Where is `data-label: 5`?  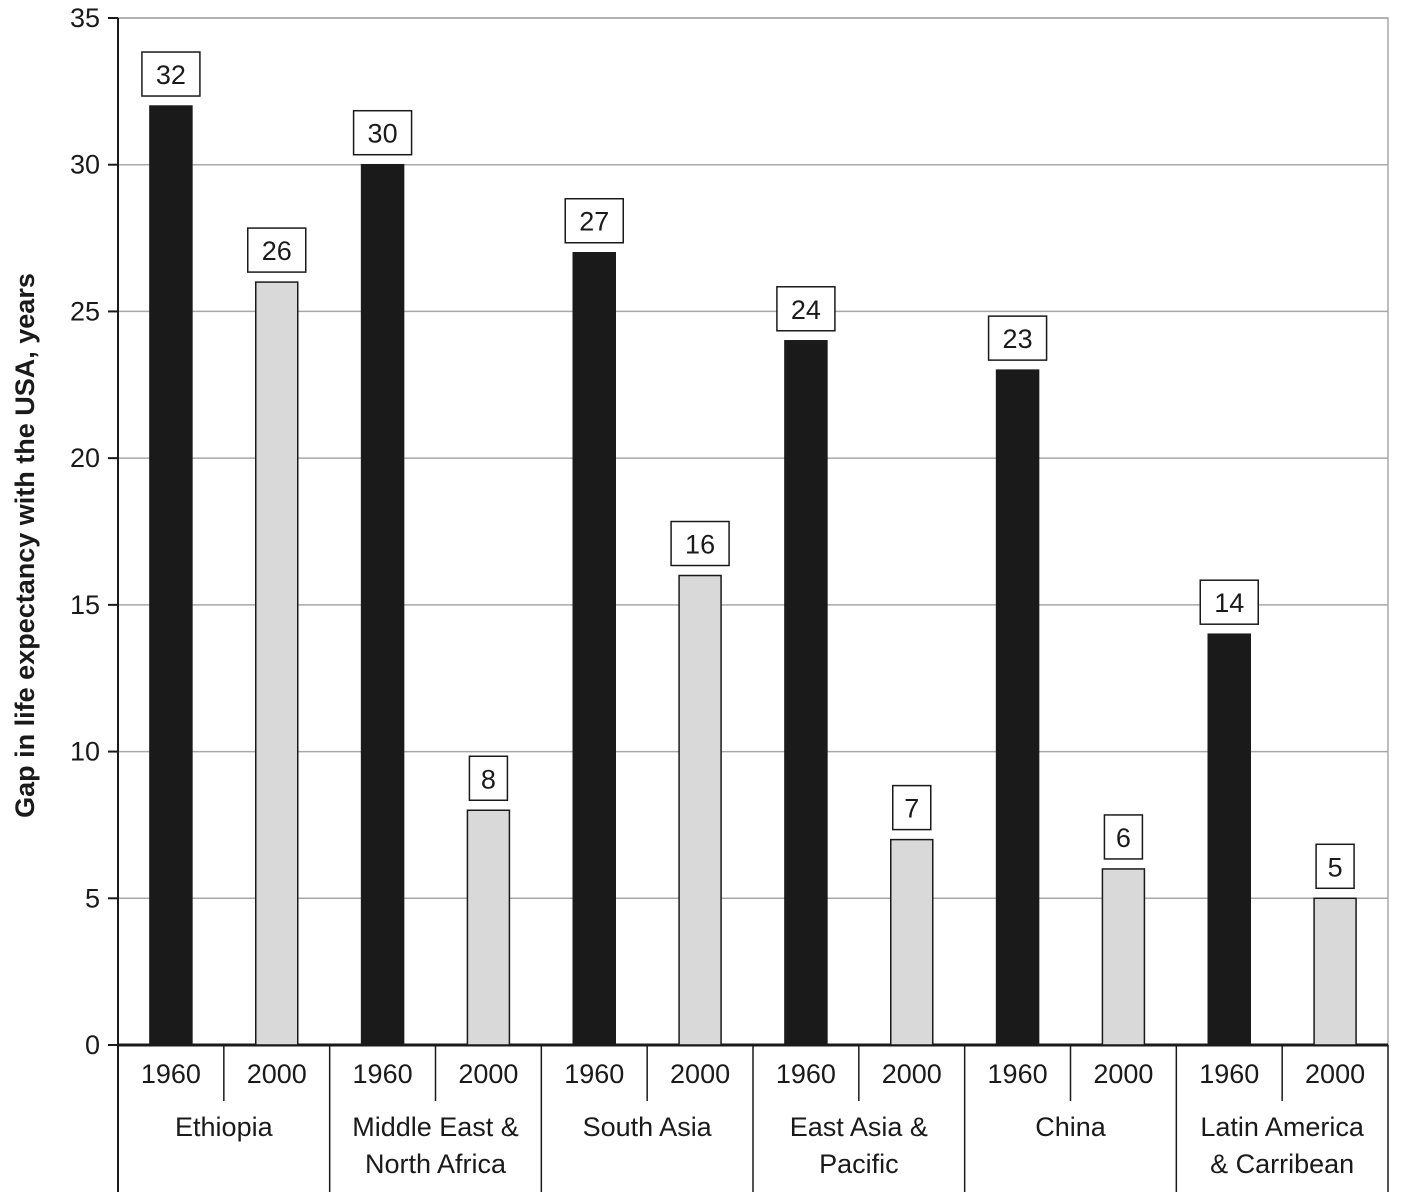 data-label: 5 is located at coordinates (1335, 867).